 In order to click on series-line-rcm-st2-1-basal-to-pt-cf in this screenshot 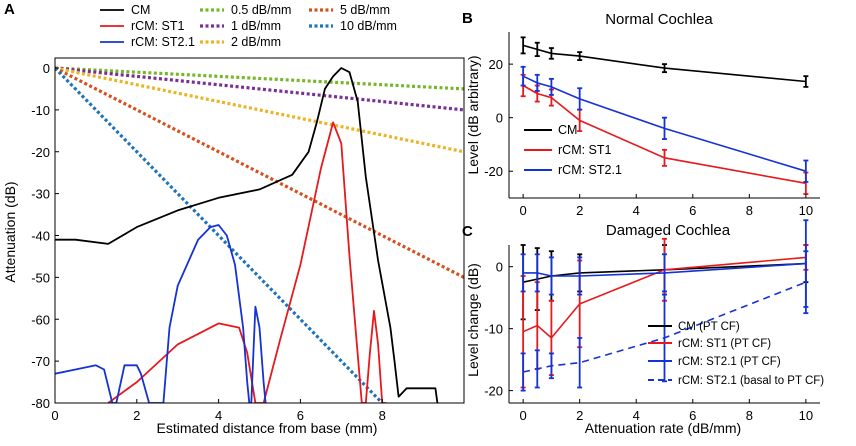, I will do `click(664, 327)`.